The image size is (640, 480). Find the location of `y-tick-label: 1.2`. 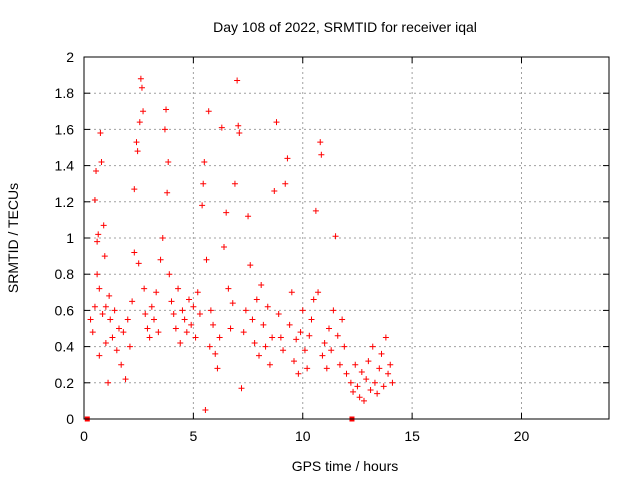

y-tick-label: 1.2 is located at coordinates (65, 202).